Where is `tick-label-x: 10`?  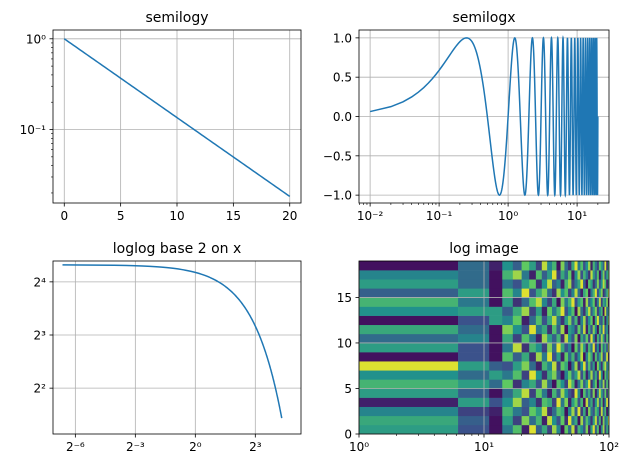
tick-label-x: 10 is located at coordinates (176, 216).